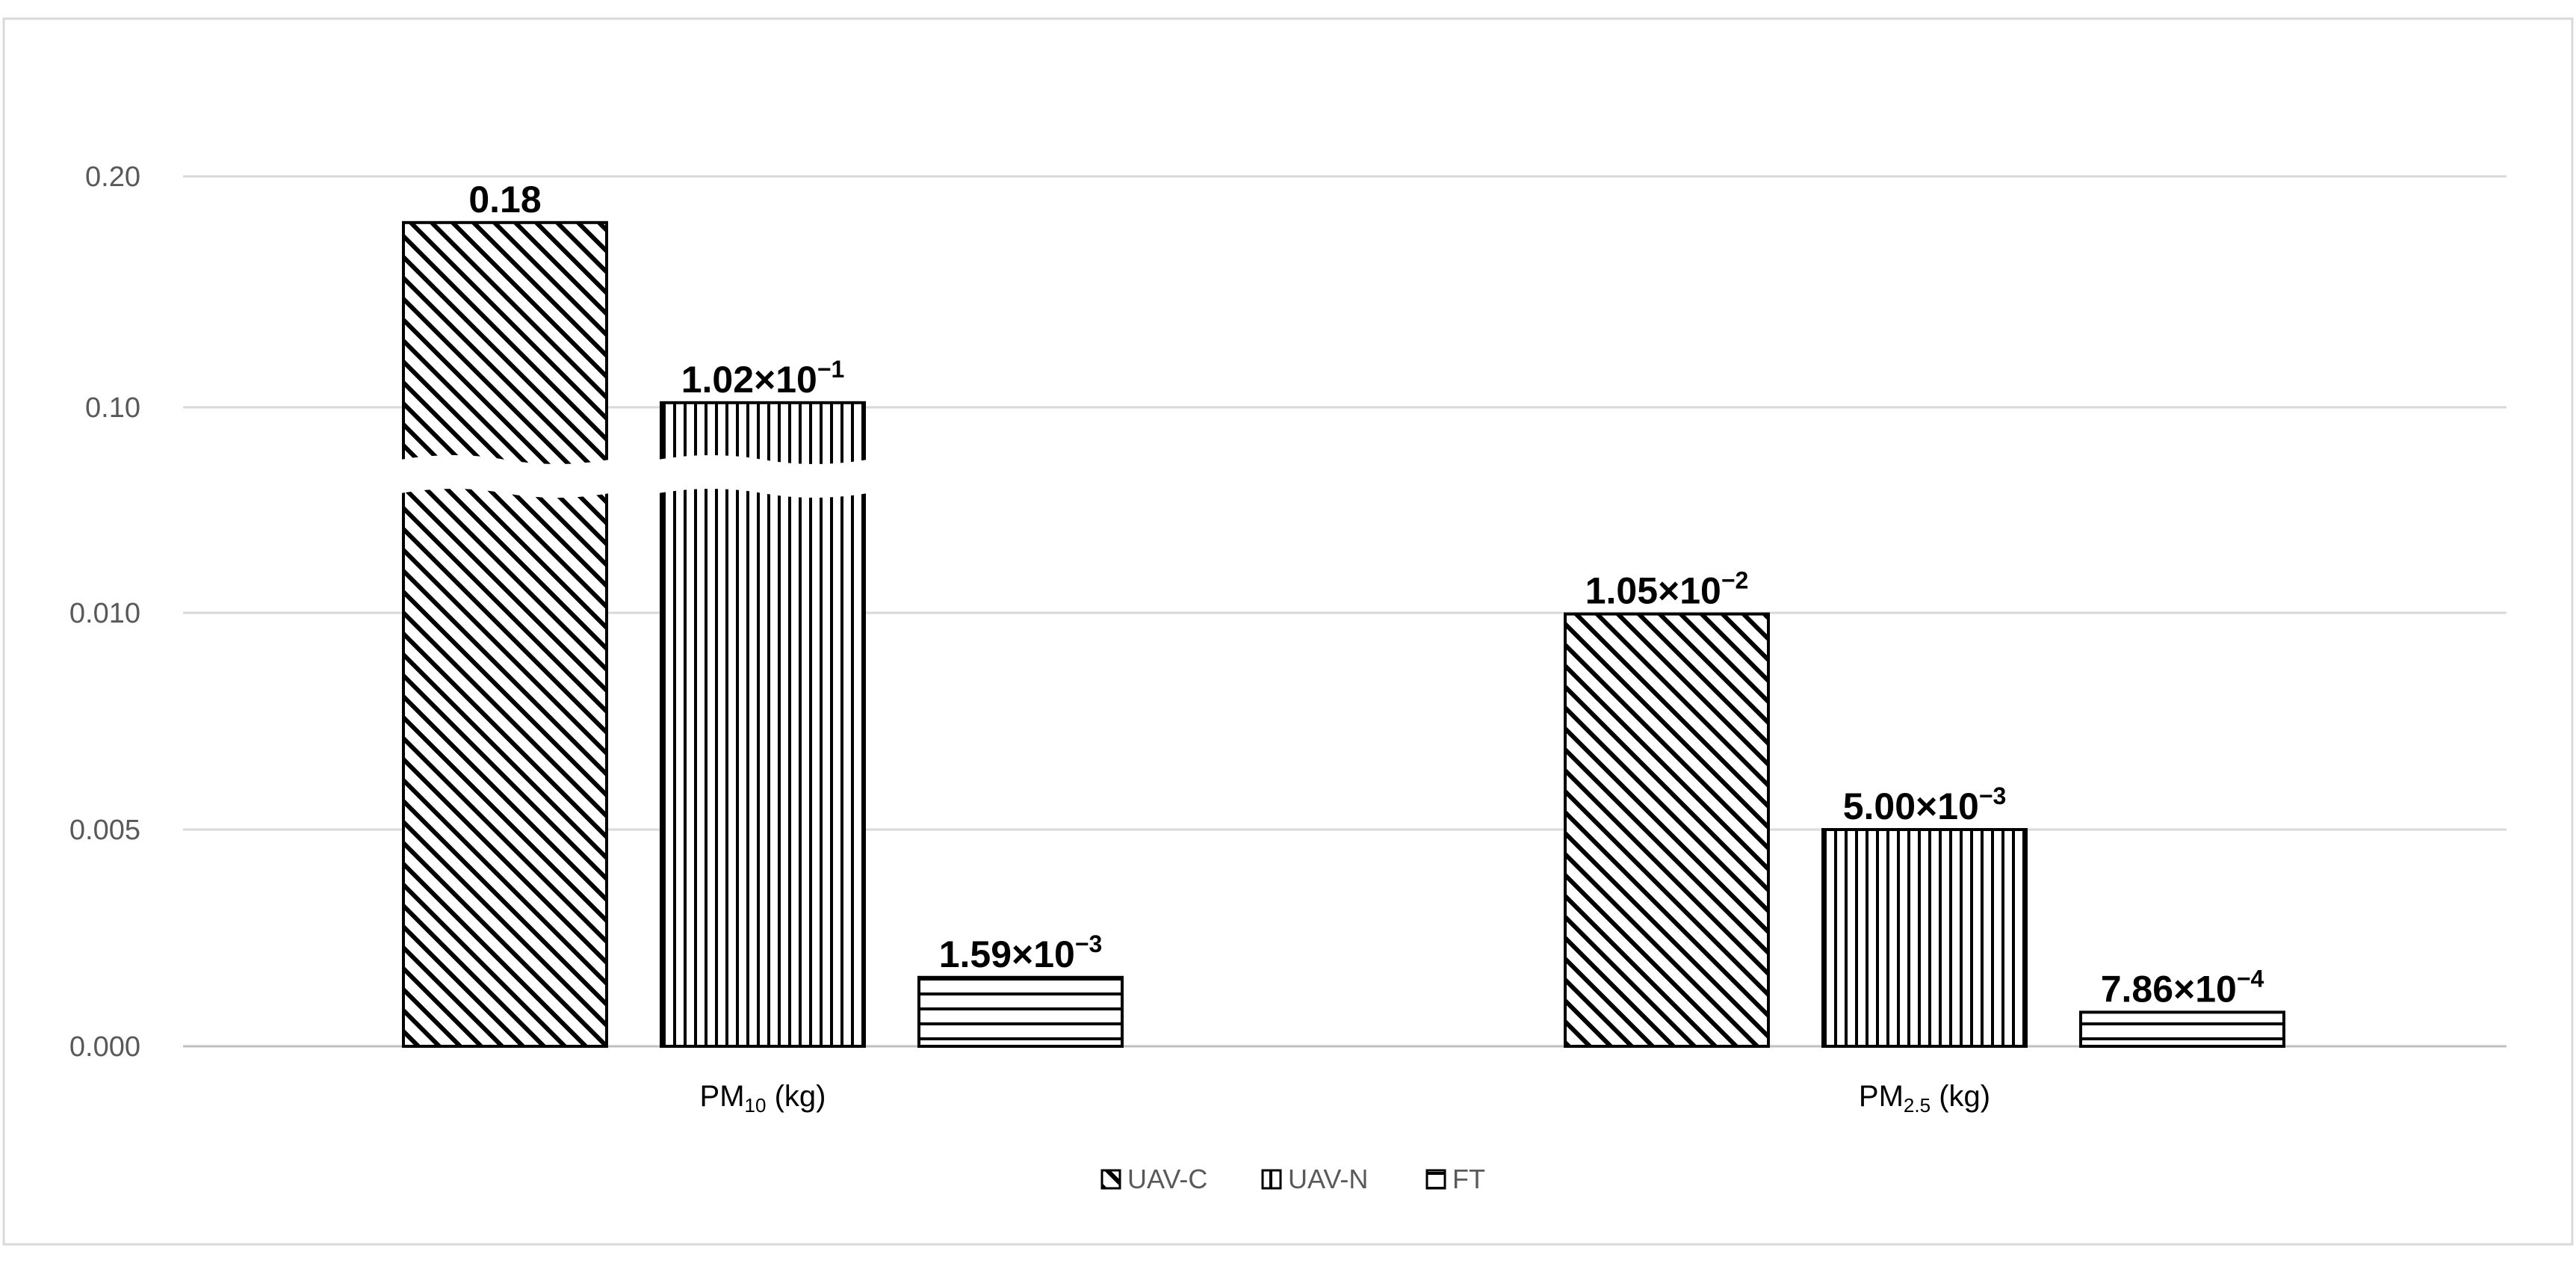  What do you see at coordinates (104, 1047) in the screenshot?
I see `y-tick-label: 0.000` at bounding box center [104, 1047].